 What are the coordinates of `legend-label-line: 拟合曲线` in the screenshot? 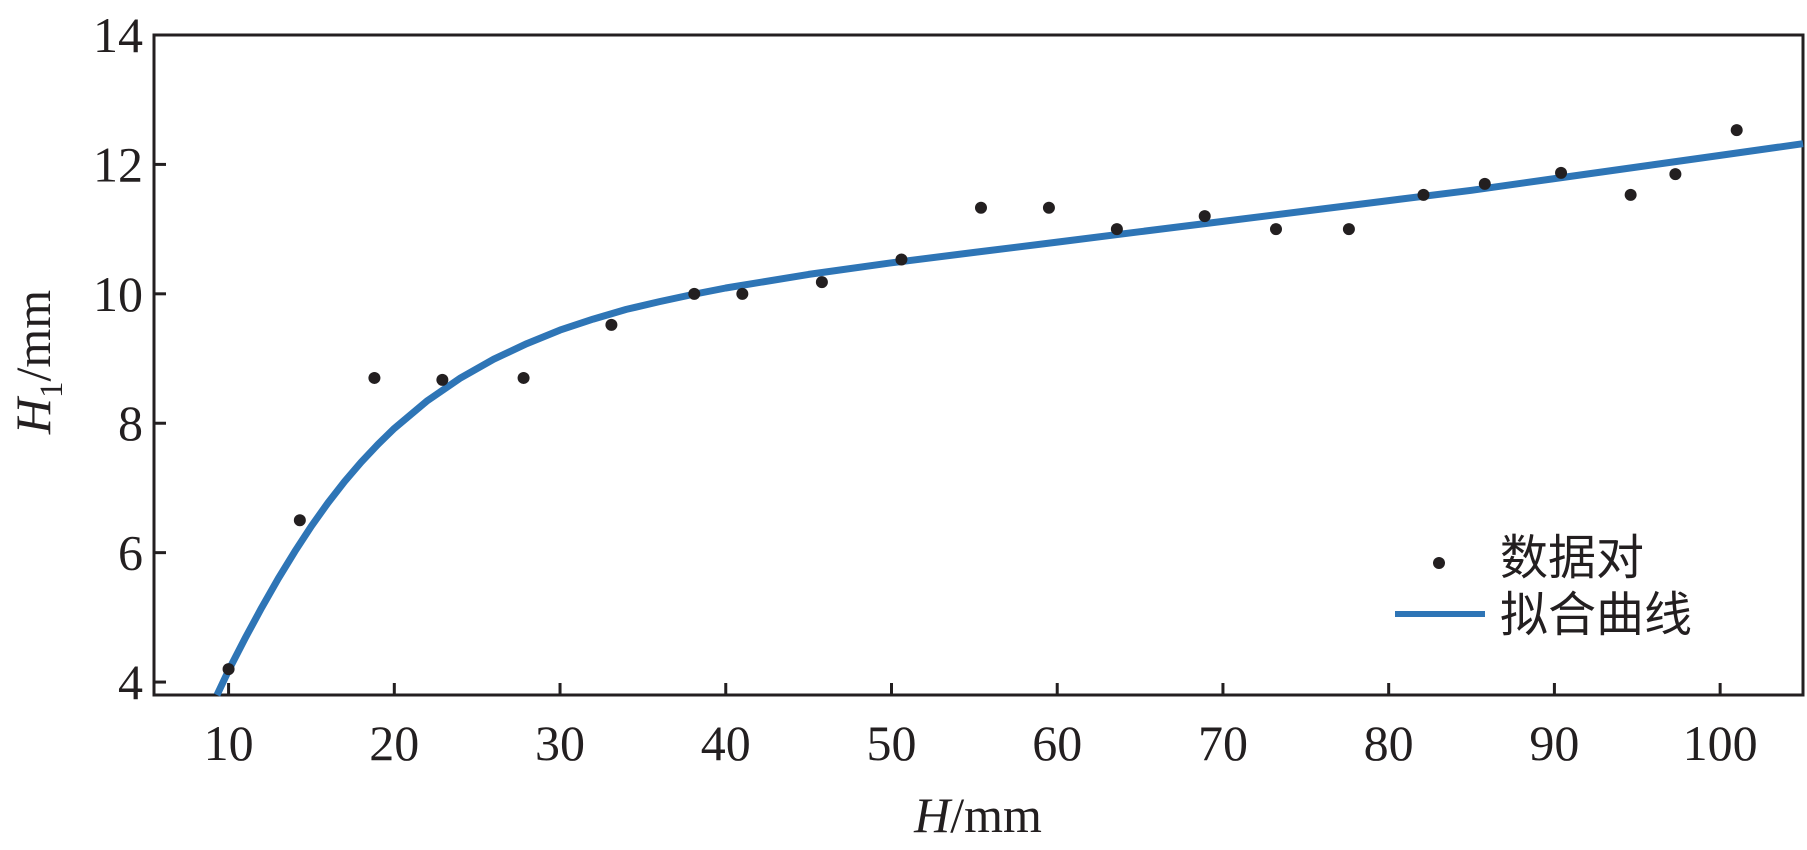 It's located at (1596, 615).